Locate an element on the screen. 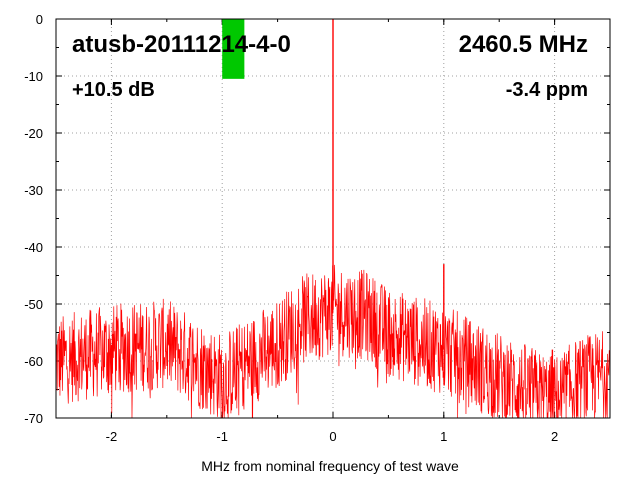  x-tick-label: 2 is located at coordinates (554, 436).